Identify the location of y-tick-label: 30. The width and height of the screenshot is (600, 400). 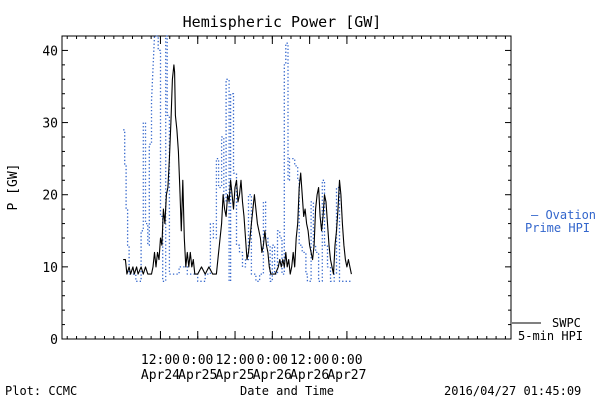
(50, 124).